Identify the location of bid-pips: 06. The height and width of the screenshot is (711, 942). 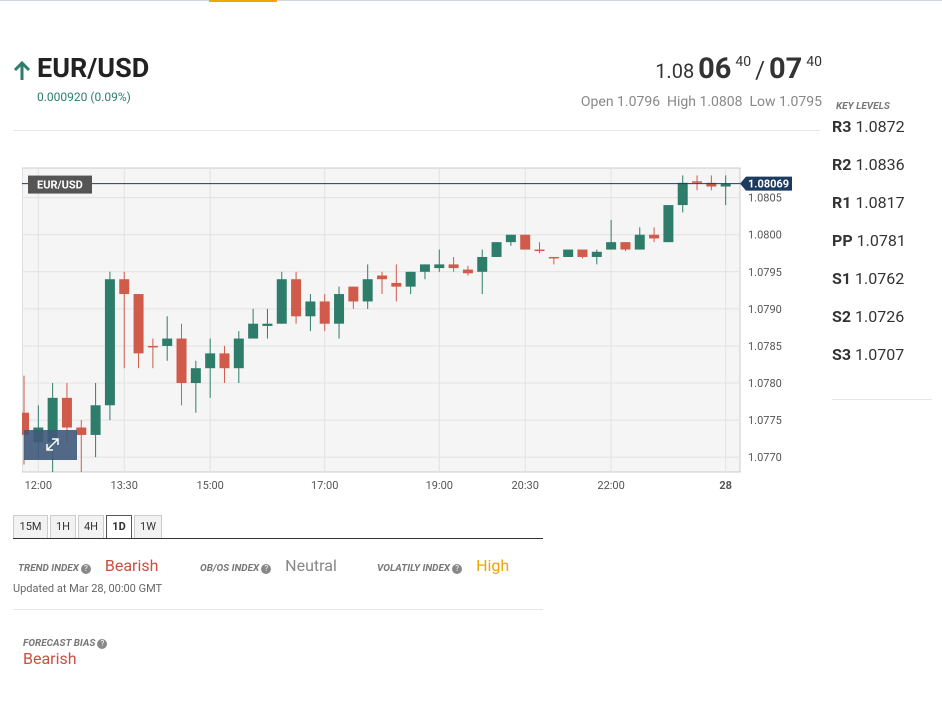
(715, 69).